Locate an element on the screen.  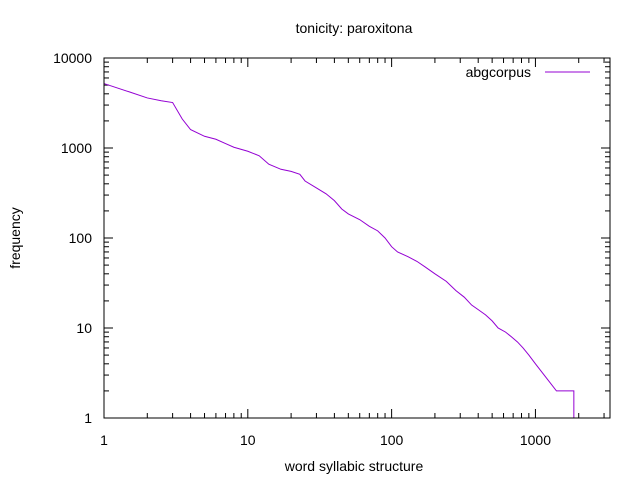
y-tick-label: 1000 is located at coordinates (76, 148).